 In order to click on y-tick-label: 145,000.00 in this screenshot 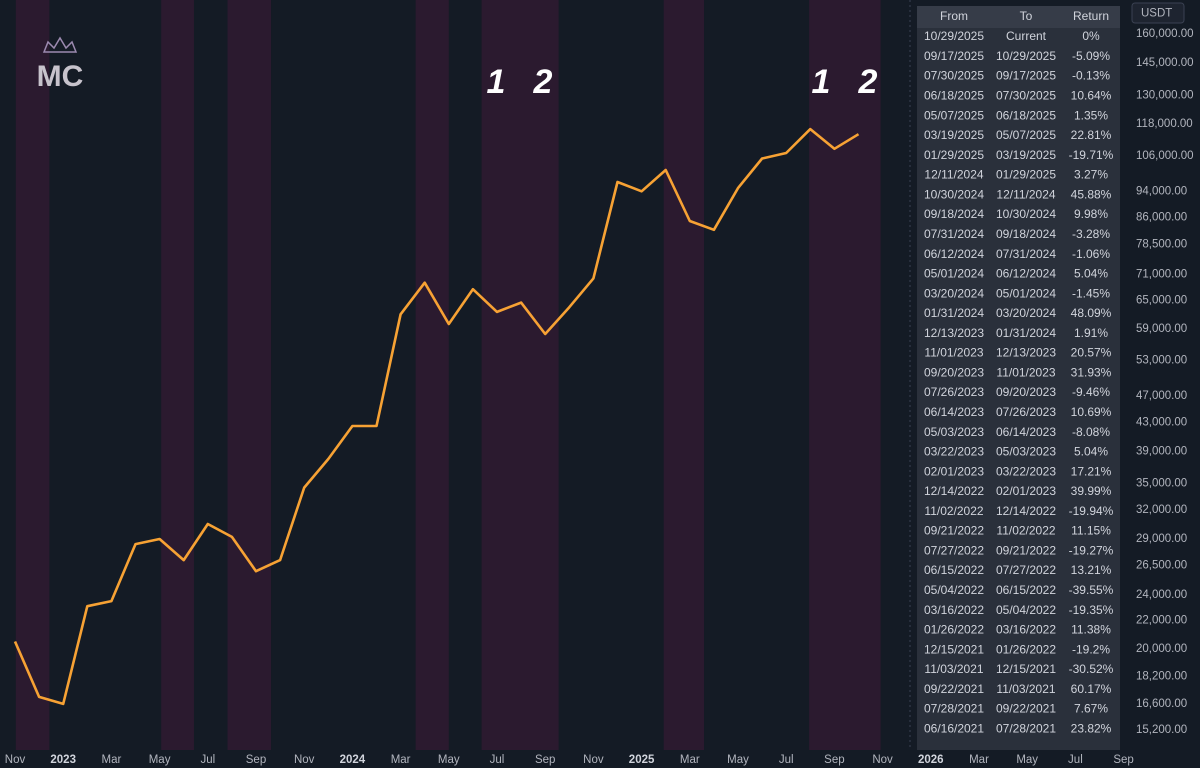, I will do `click(1165, 63)`.